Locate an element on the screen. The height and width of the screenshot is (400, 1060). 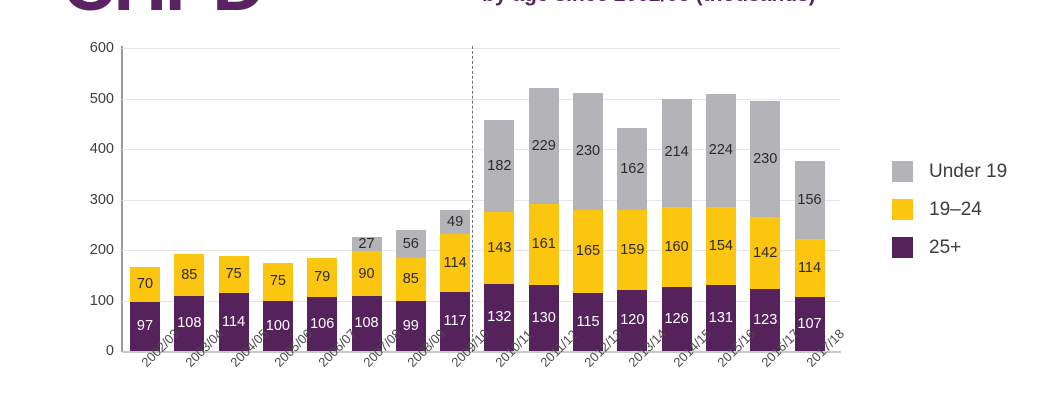
bar-value-label: 99 is located at coordinates (410, 325).